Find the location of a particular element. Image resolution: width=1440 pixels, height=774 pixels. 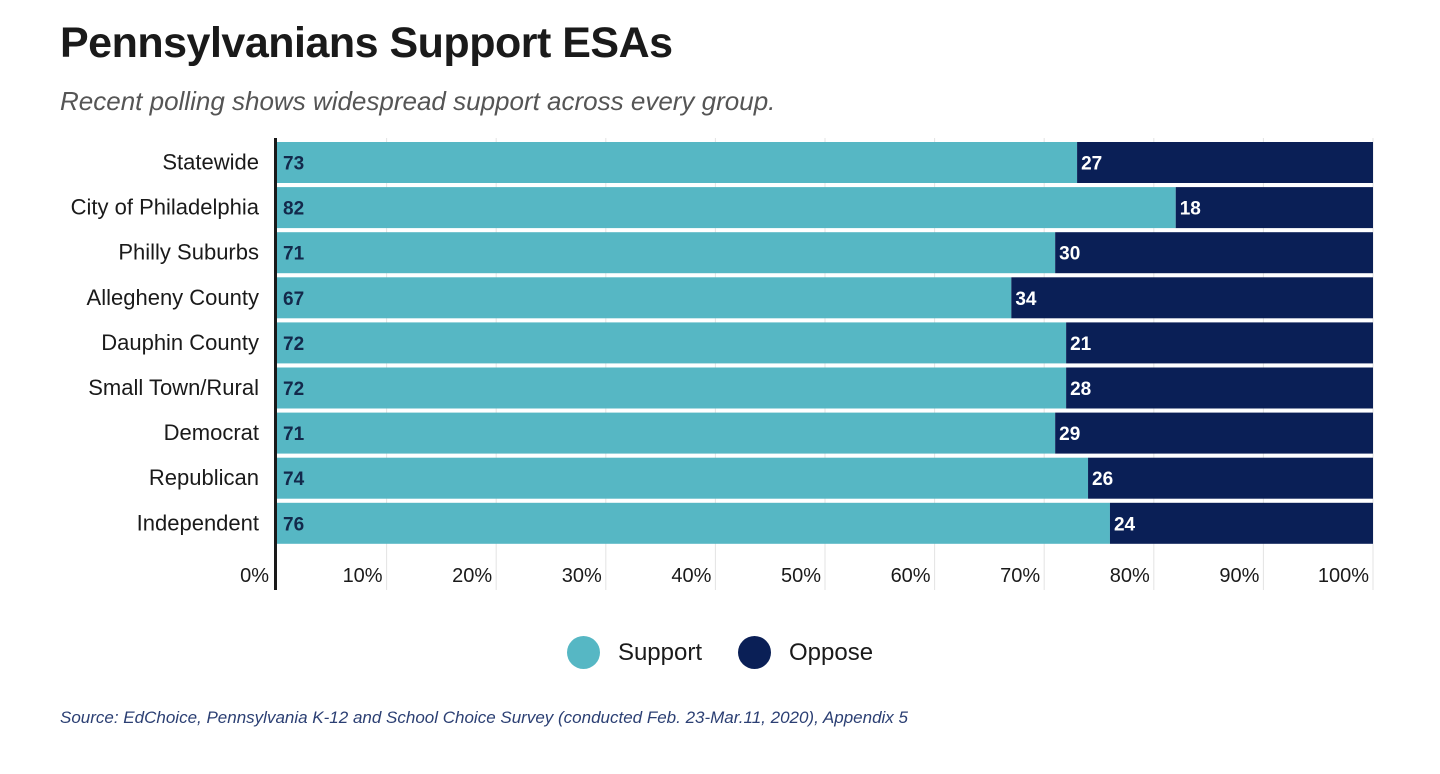

x-tick-label: 80% is located at coordinates (1130, 576).